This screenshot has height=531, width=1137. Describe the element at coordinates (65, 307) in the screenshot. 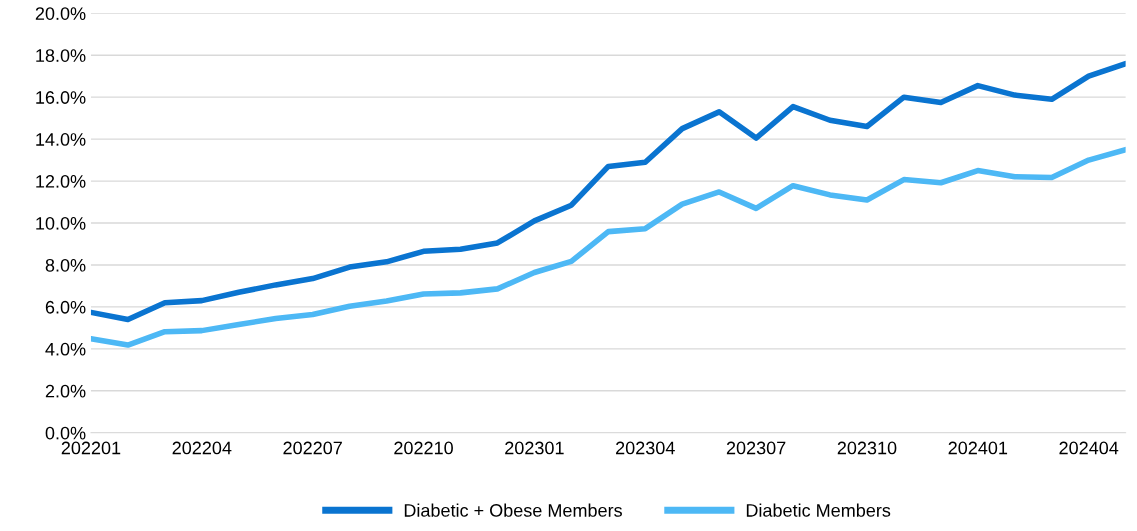

I see `y-tick-label: 6.0%` at that location.